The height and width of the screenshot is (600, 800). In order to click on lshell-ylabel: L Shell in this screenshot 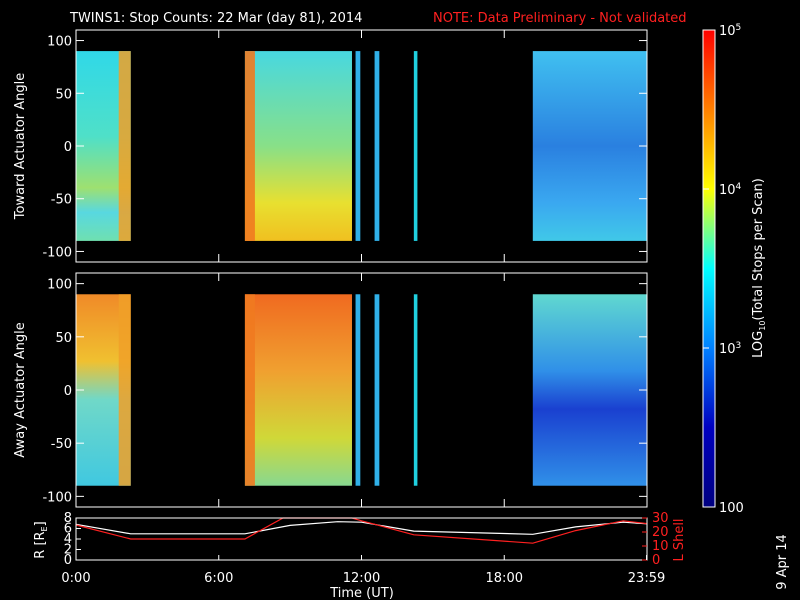, I will do `click(679, 539)`.